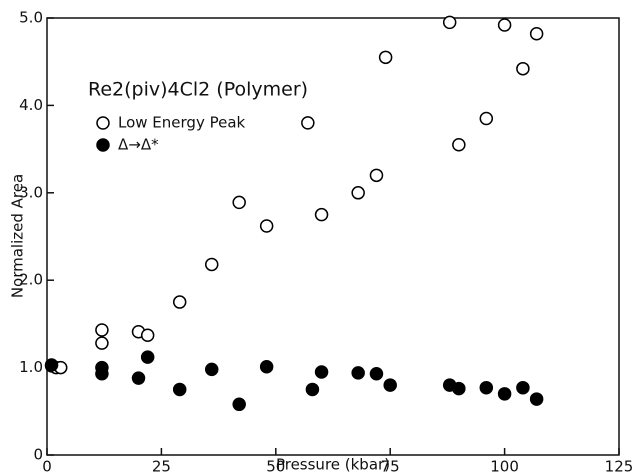  I want to click on x-tick-label: 50, so click(275, 465).